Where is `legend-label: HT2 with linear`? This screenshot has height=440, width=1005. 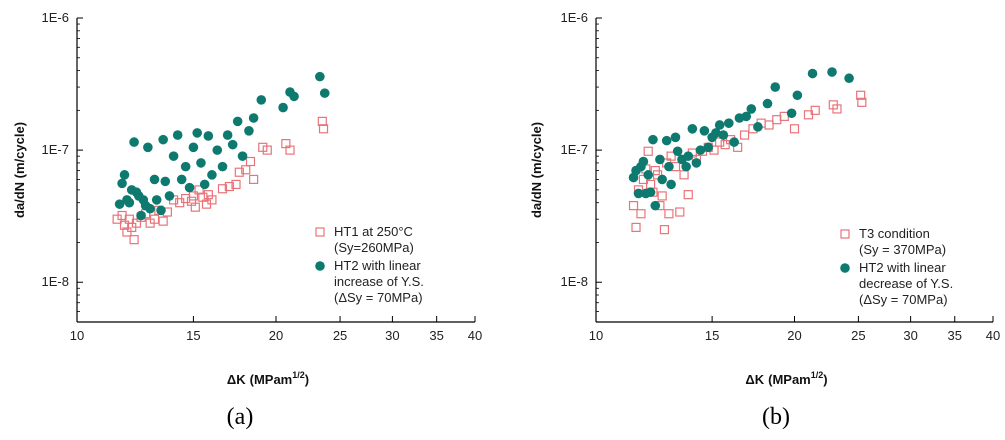
legend-label: HT2 with linear is located at coordinates (902, 267).